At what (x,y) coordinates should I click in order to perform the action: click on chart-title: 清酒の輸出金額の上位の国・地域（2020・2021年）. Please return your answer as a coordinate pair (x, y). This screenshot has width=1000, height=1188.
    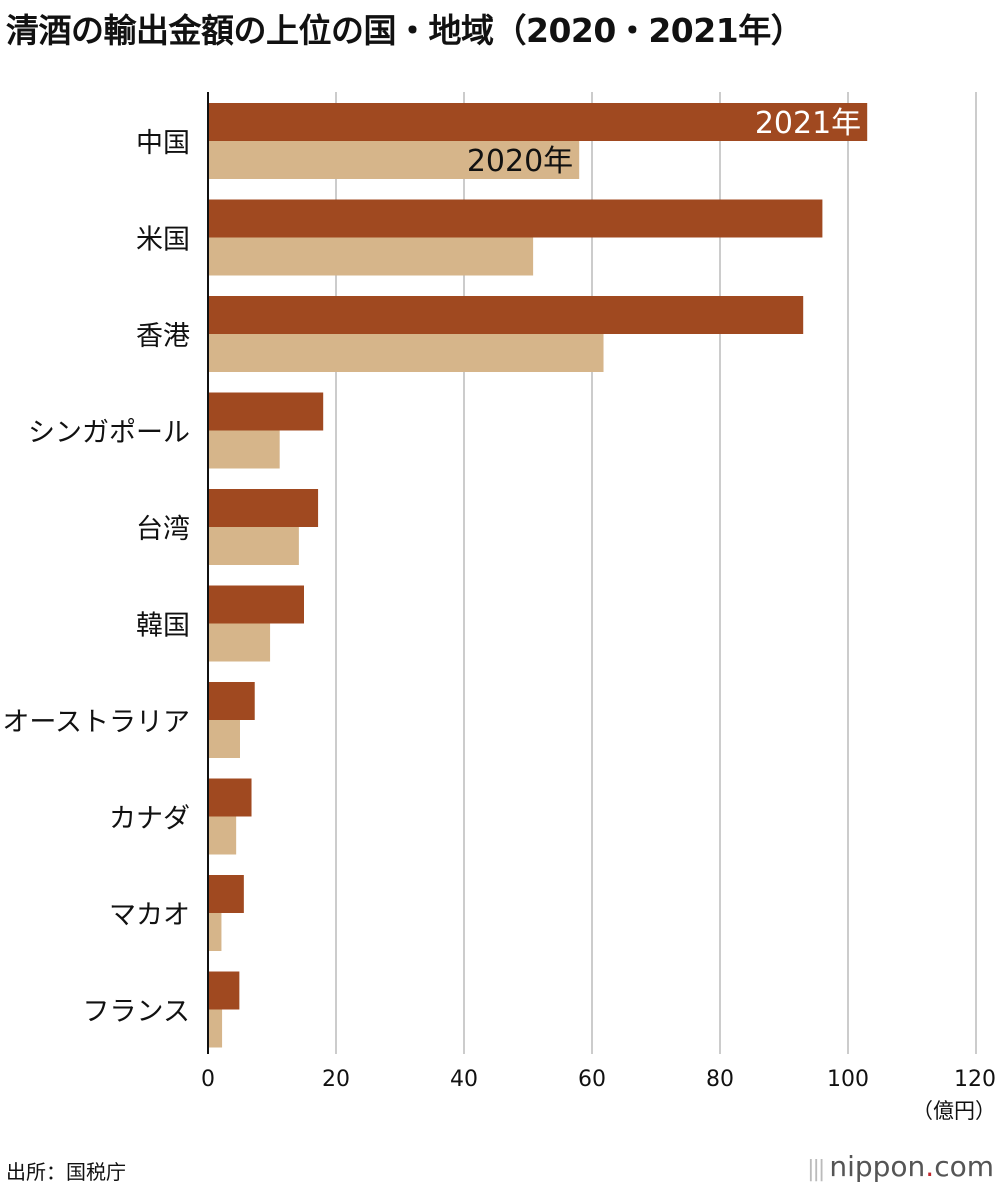
    Looking at the image, I should click on (405, 30).